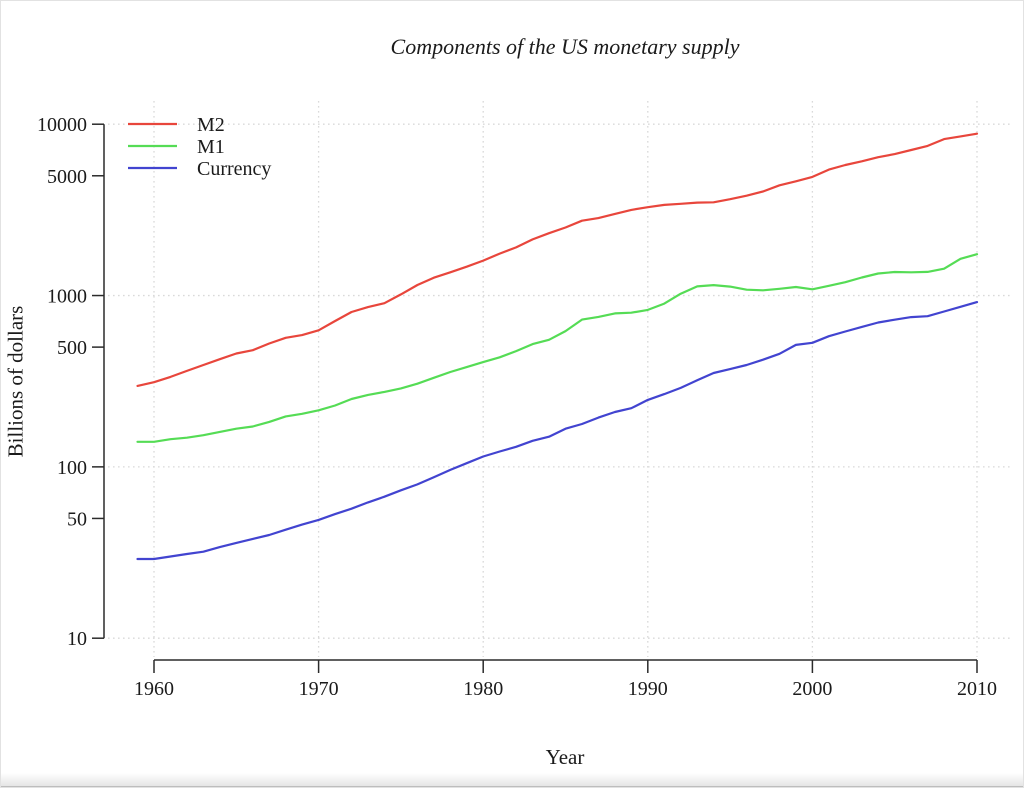 This screenshot has width=1024, height=788. What do you see at coordinates (77, 639) in the screenshot?
I see `y-tick-label: 10` at bounding box center [77, 639].